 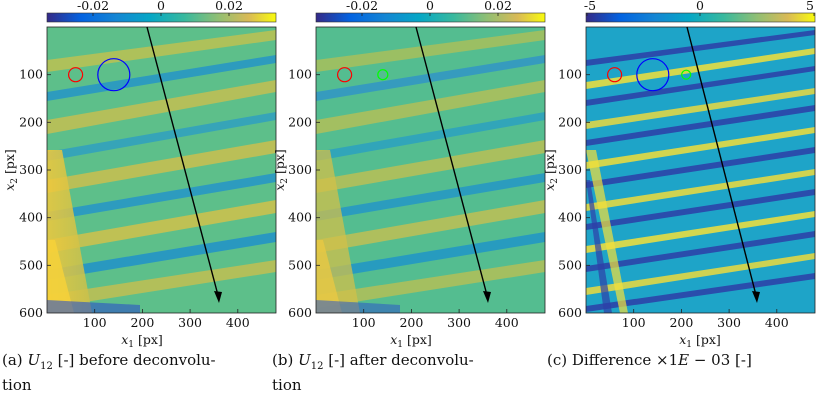 What do you see at coordinates (31, 312) in the screenshot?
I see `y-tick-label-a: 600` at bounding box center [31, 312].